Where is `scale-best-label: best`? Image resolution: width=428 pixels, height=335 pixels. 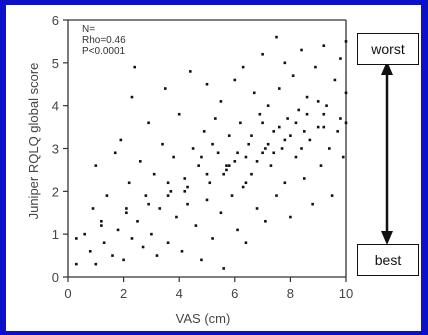 scale-best-label: best is located at coordinates (388, 260).